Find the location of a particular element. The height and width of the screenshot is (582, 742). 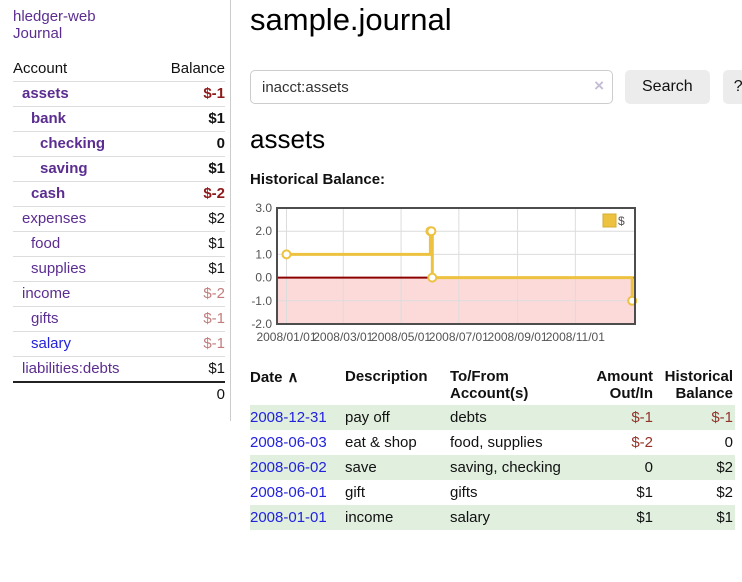

register-cell-date: 2008-12-31 is located at coordinates (297, 417).